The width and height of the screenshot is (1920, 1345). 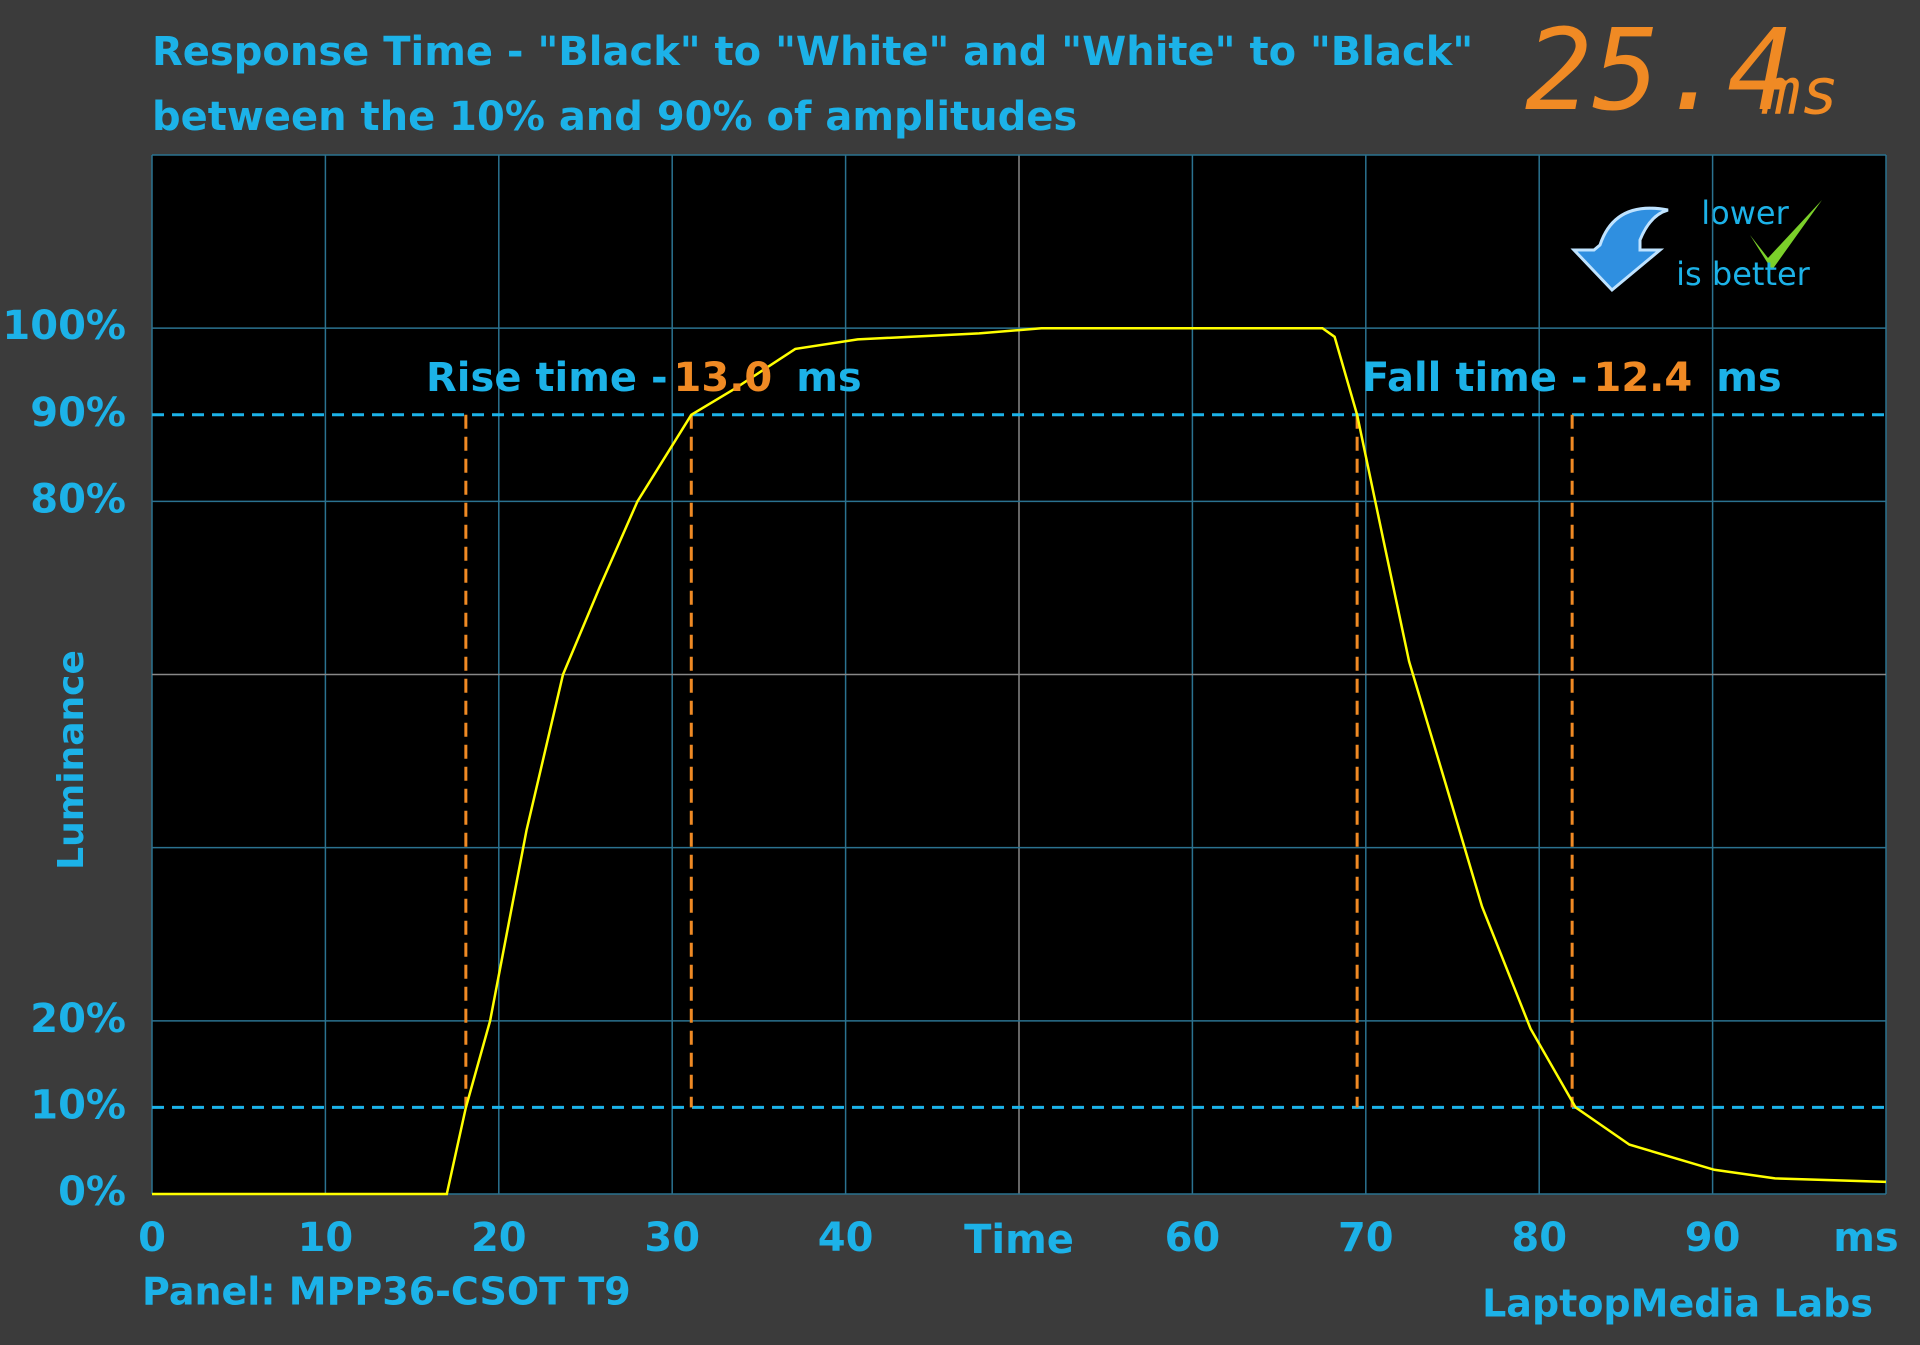 What do you see at coordinates (1800, 93) in the screenshot?
I see `result-unit: ms` at bounding box center [1800, 93].